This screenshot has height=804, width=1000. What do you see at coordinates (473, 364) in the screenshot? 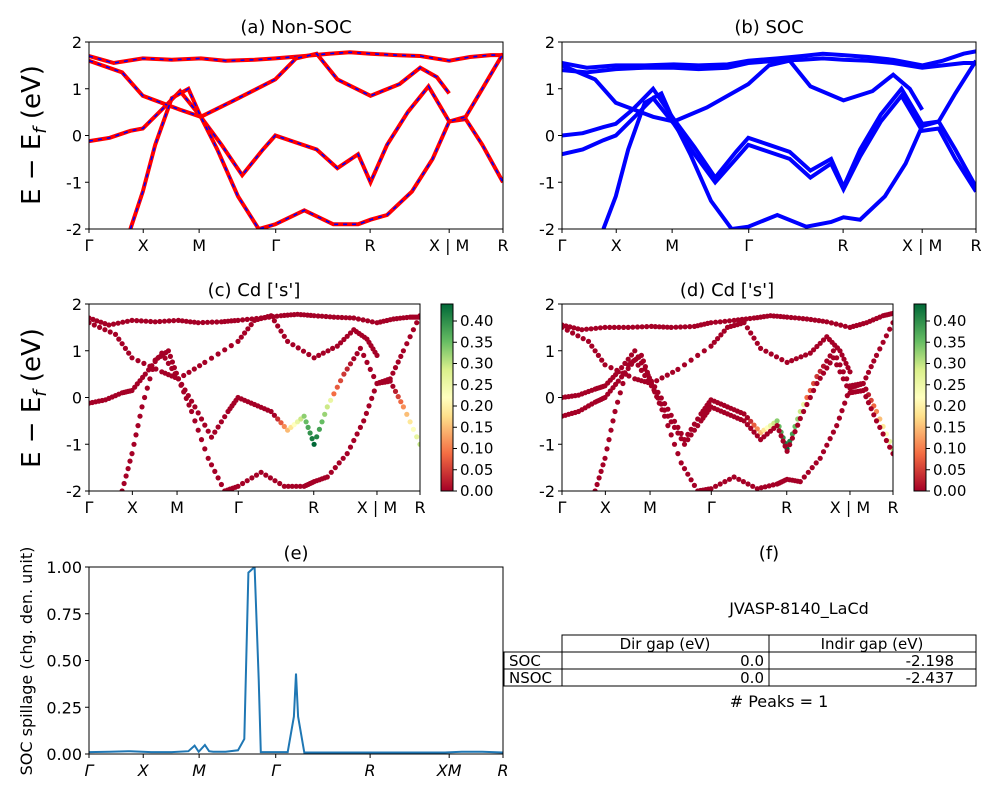
I see `panel-c-colorbar-tick: 0.30` at bounding box center [473, 364].